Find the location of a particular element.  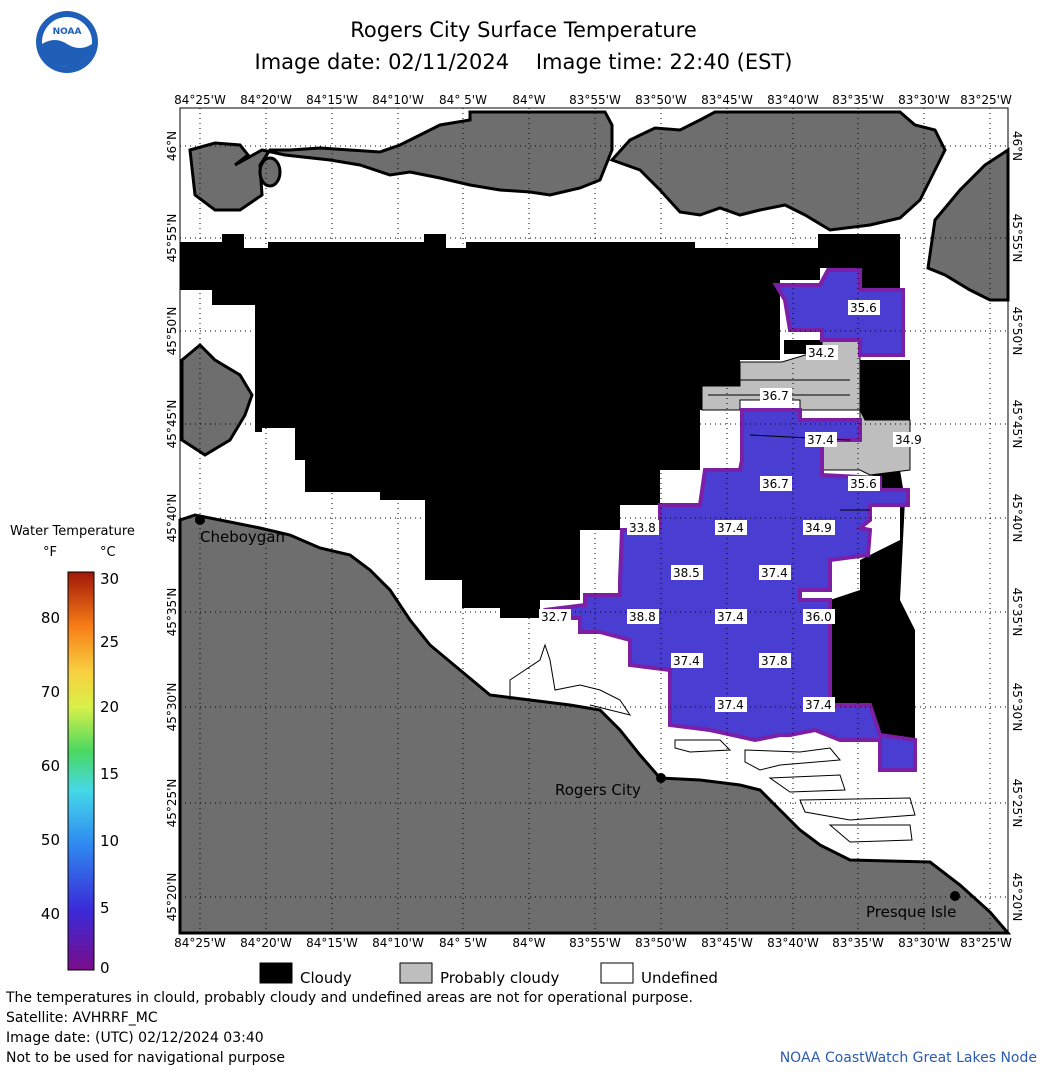

f-tick: 80 is located at coordinates (50, 618).